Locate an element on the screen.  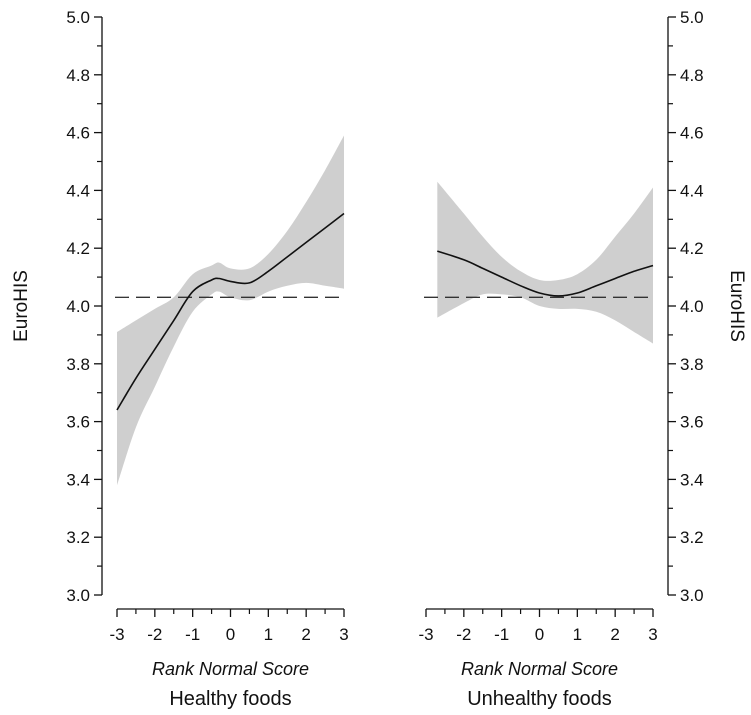
left-y-axis-title: EuroHIS is located at coordinates (21, 306).